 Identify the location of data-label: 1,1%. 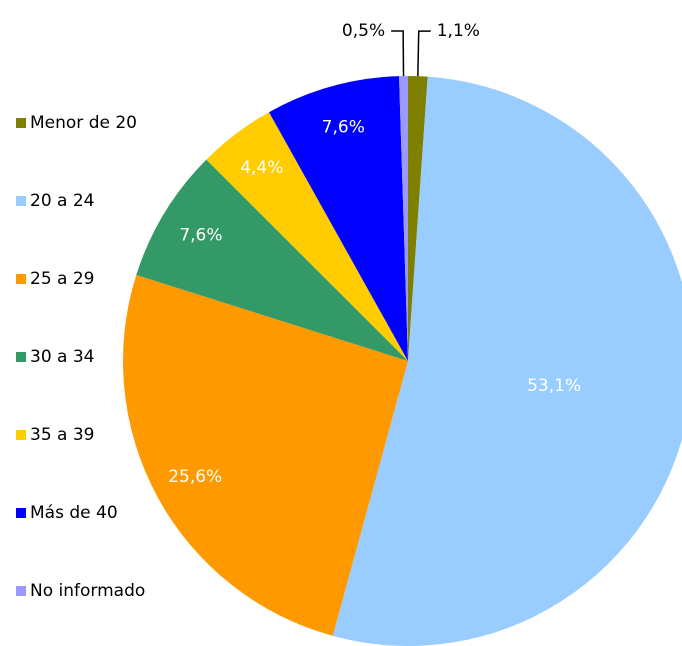
(458, 31).